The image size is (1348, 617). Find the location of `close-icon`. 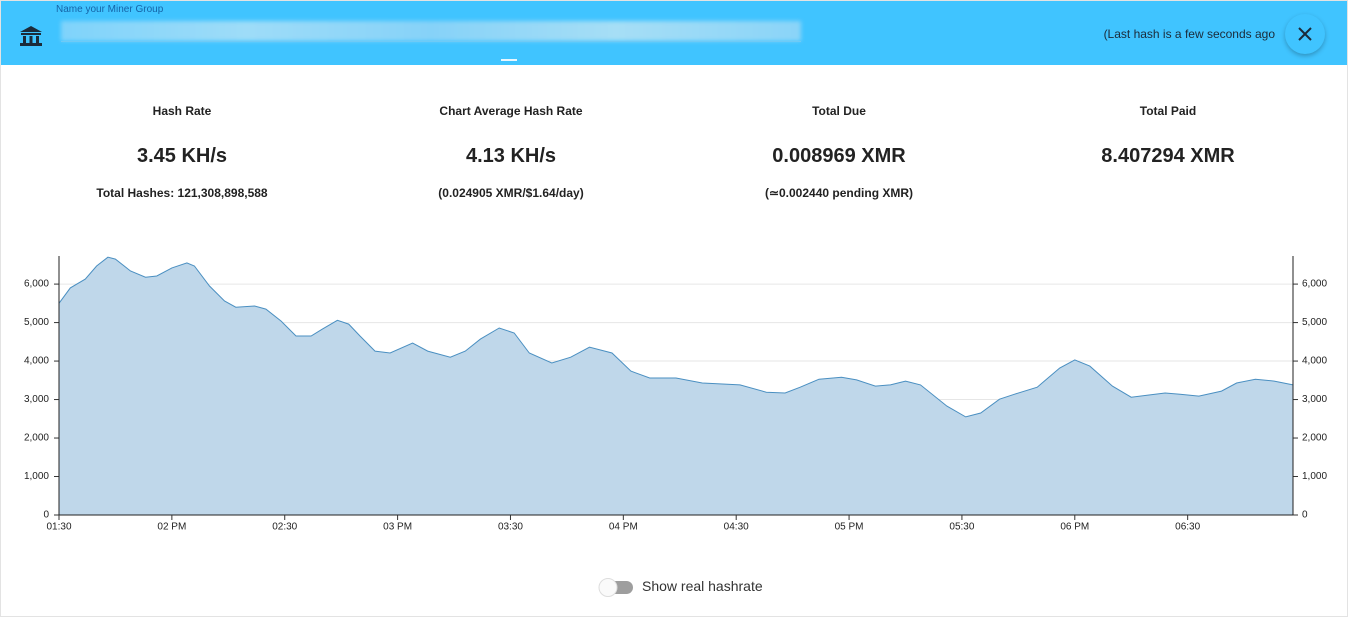

close-icon is located at coordinates (1305, 34).